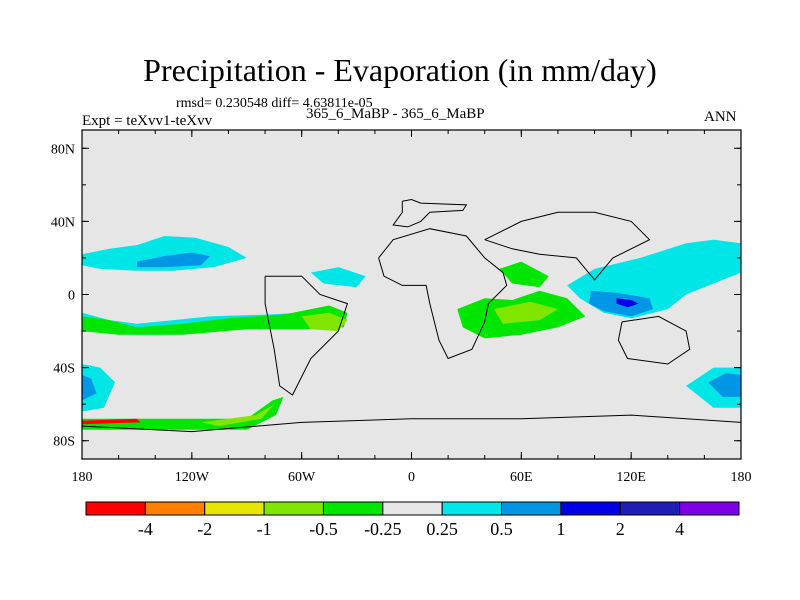 The image size is (800, 600). Describe the element at coordinates (627, 303) in the screenshot. I see `region-w-pacific-dark-core` at that location.